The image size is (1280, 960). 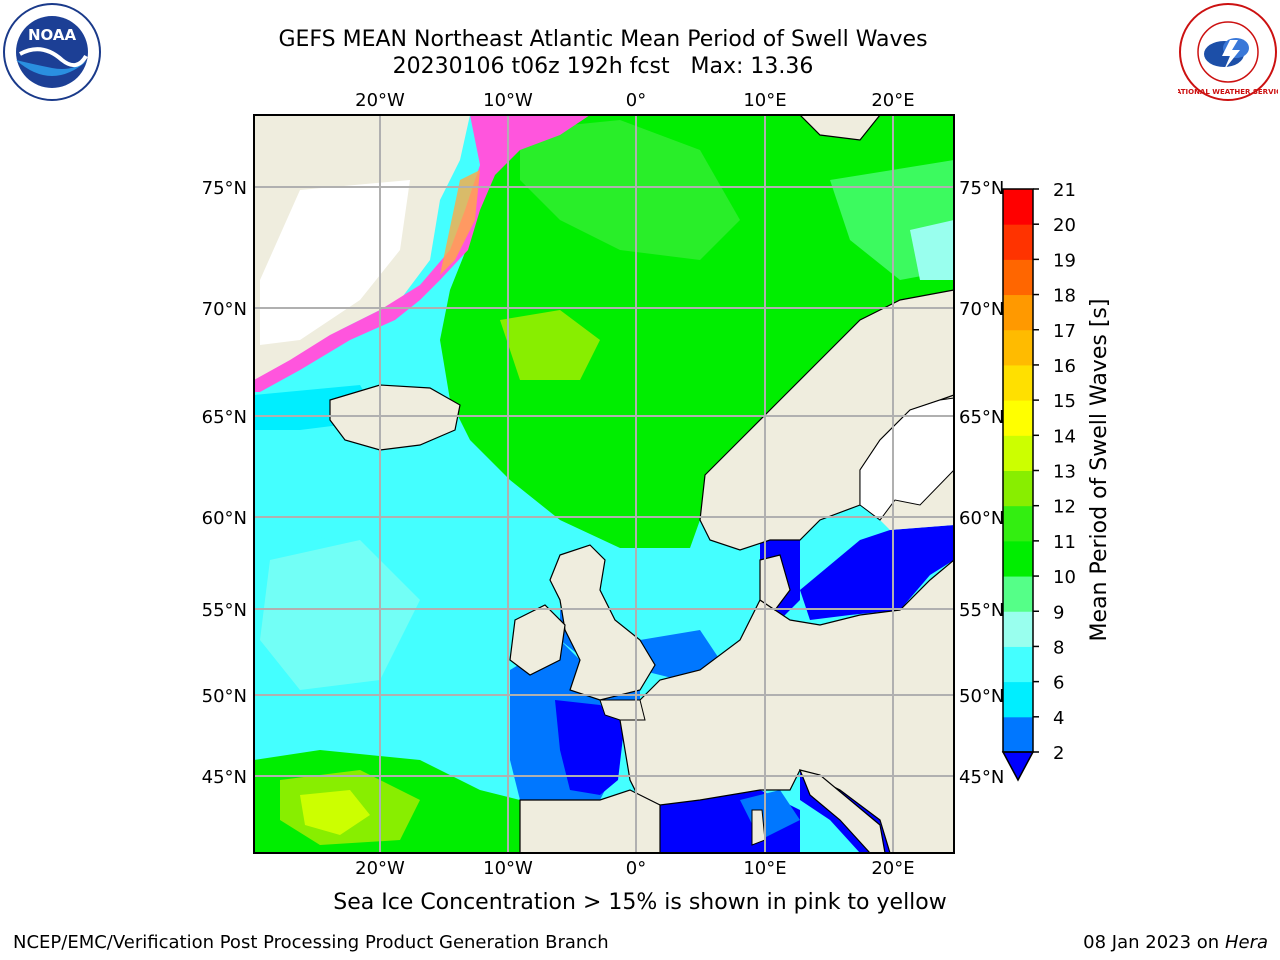 I want to click on colorbar-tick-label: 20, so click(x=1064, y=225).